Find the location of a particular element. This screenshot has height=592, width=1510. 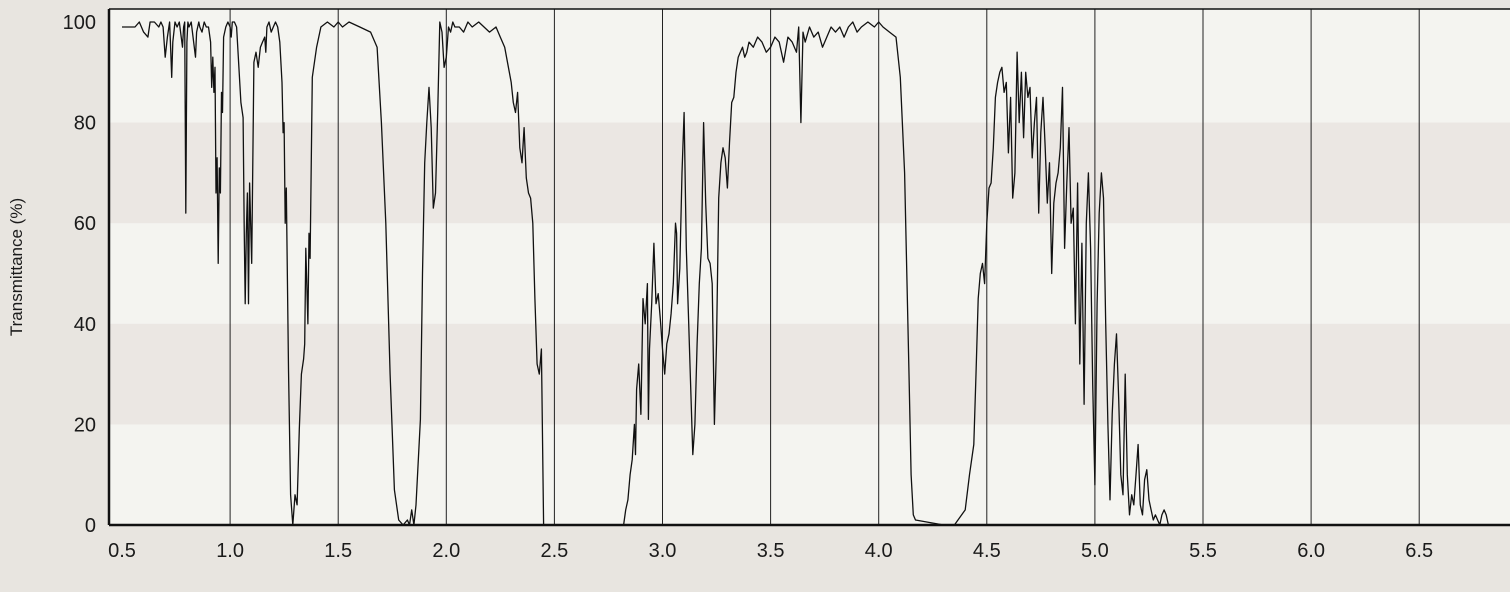

x-tick-label: 2.0 is located at coordinates (446, 551).